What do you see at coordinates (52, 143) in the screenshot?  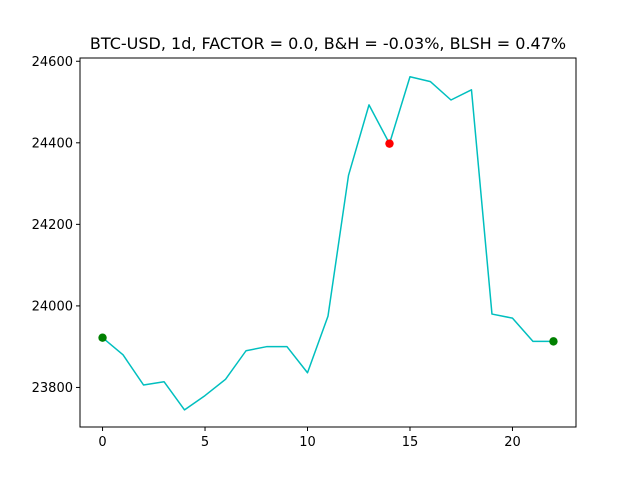 I see `y-tick-label-24400: 24400` at bounding box center [52, 143].